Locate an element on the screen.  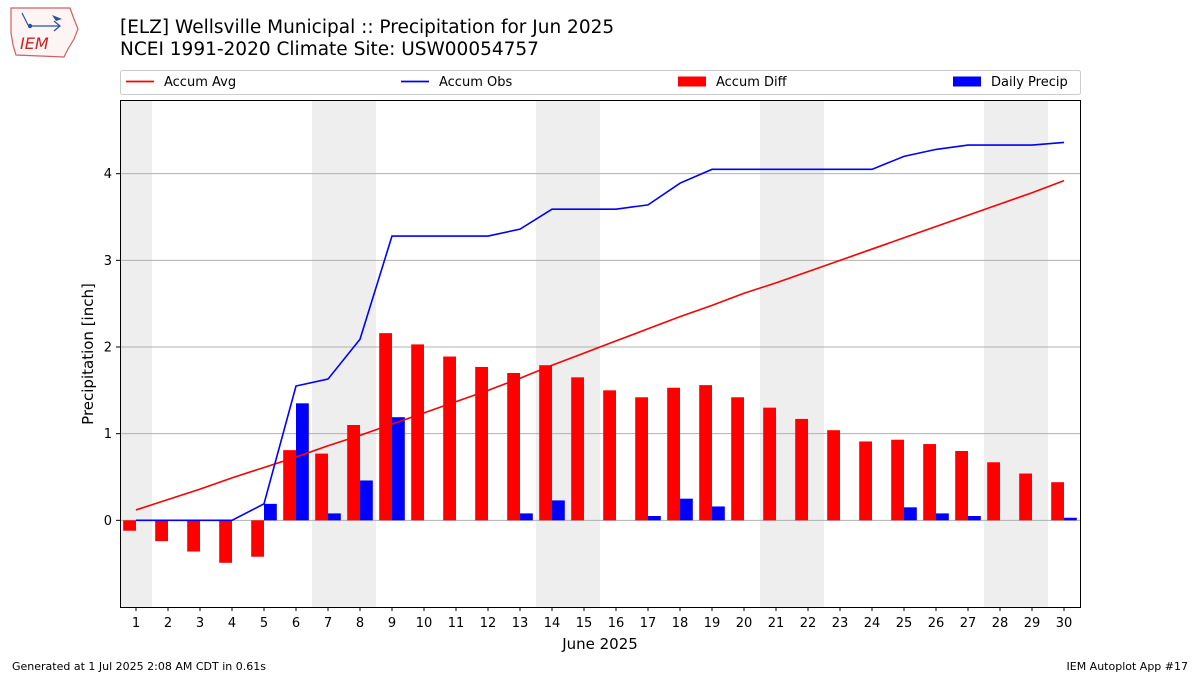
page-subtitle: NCEI 1991-2020 Climate Site: USW00054757 is located at coordinates (329, 49).